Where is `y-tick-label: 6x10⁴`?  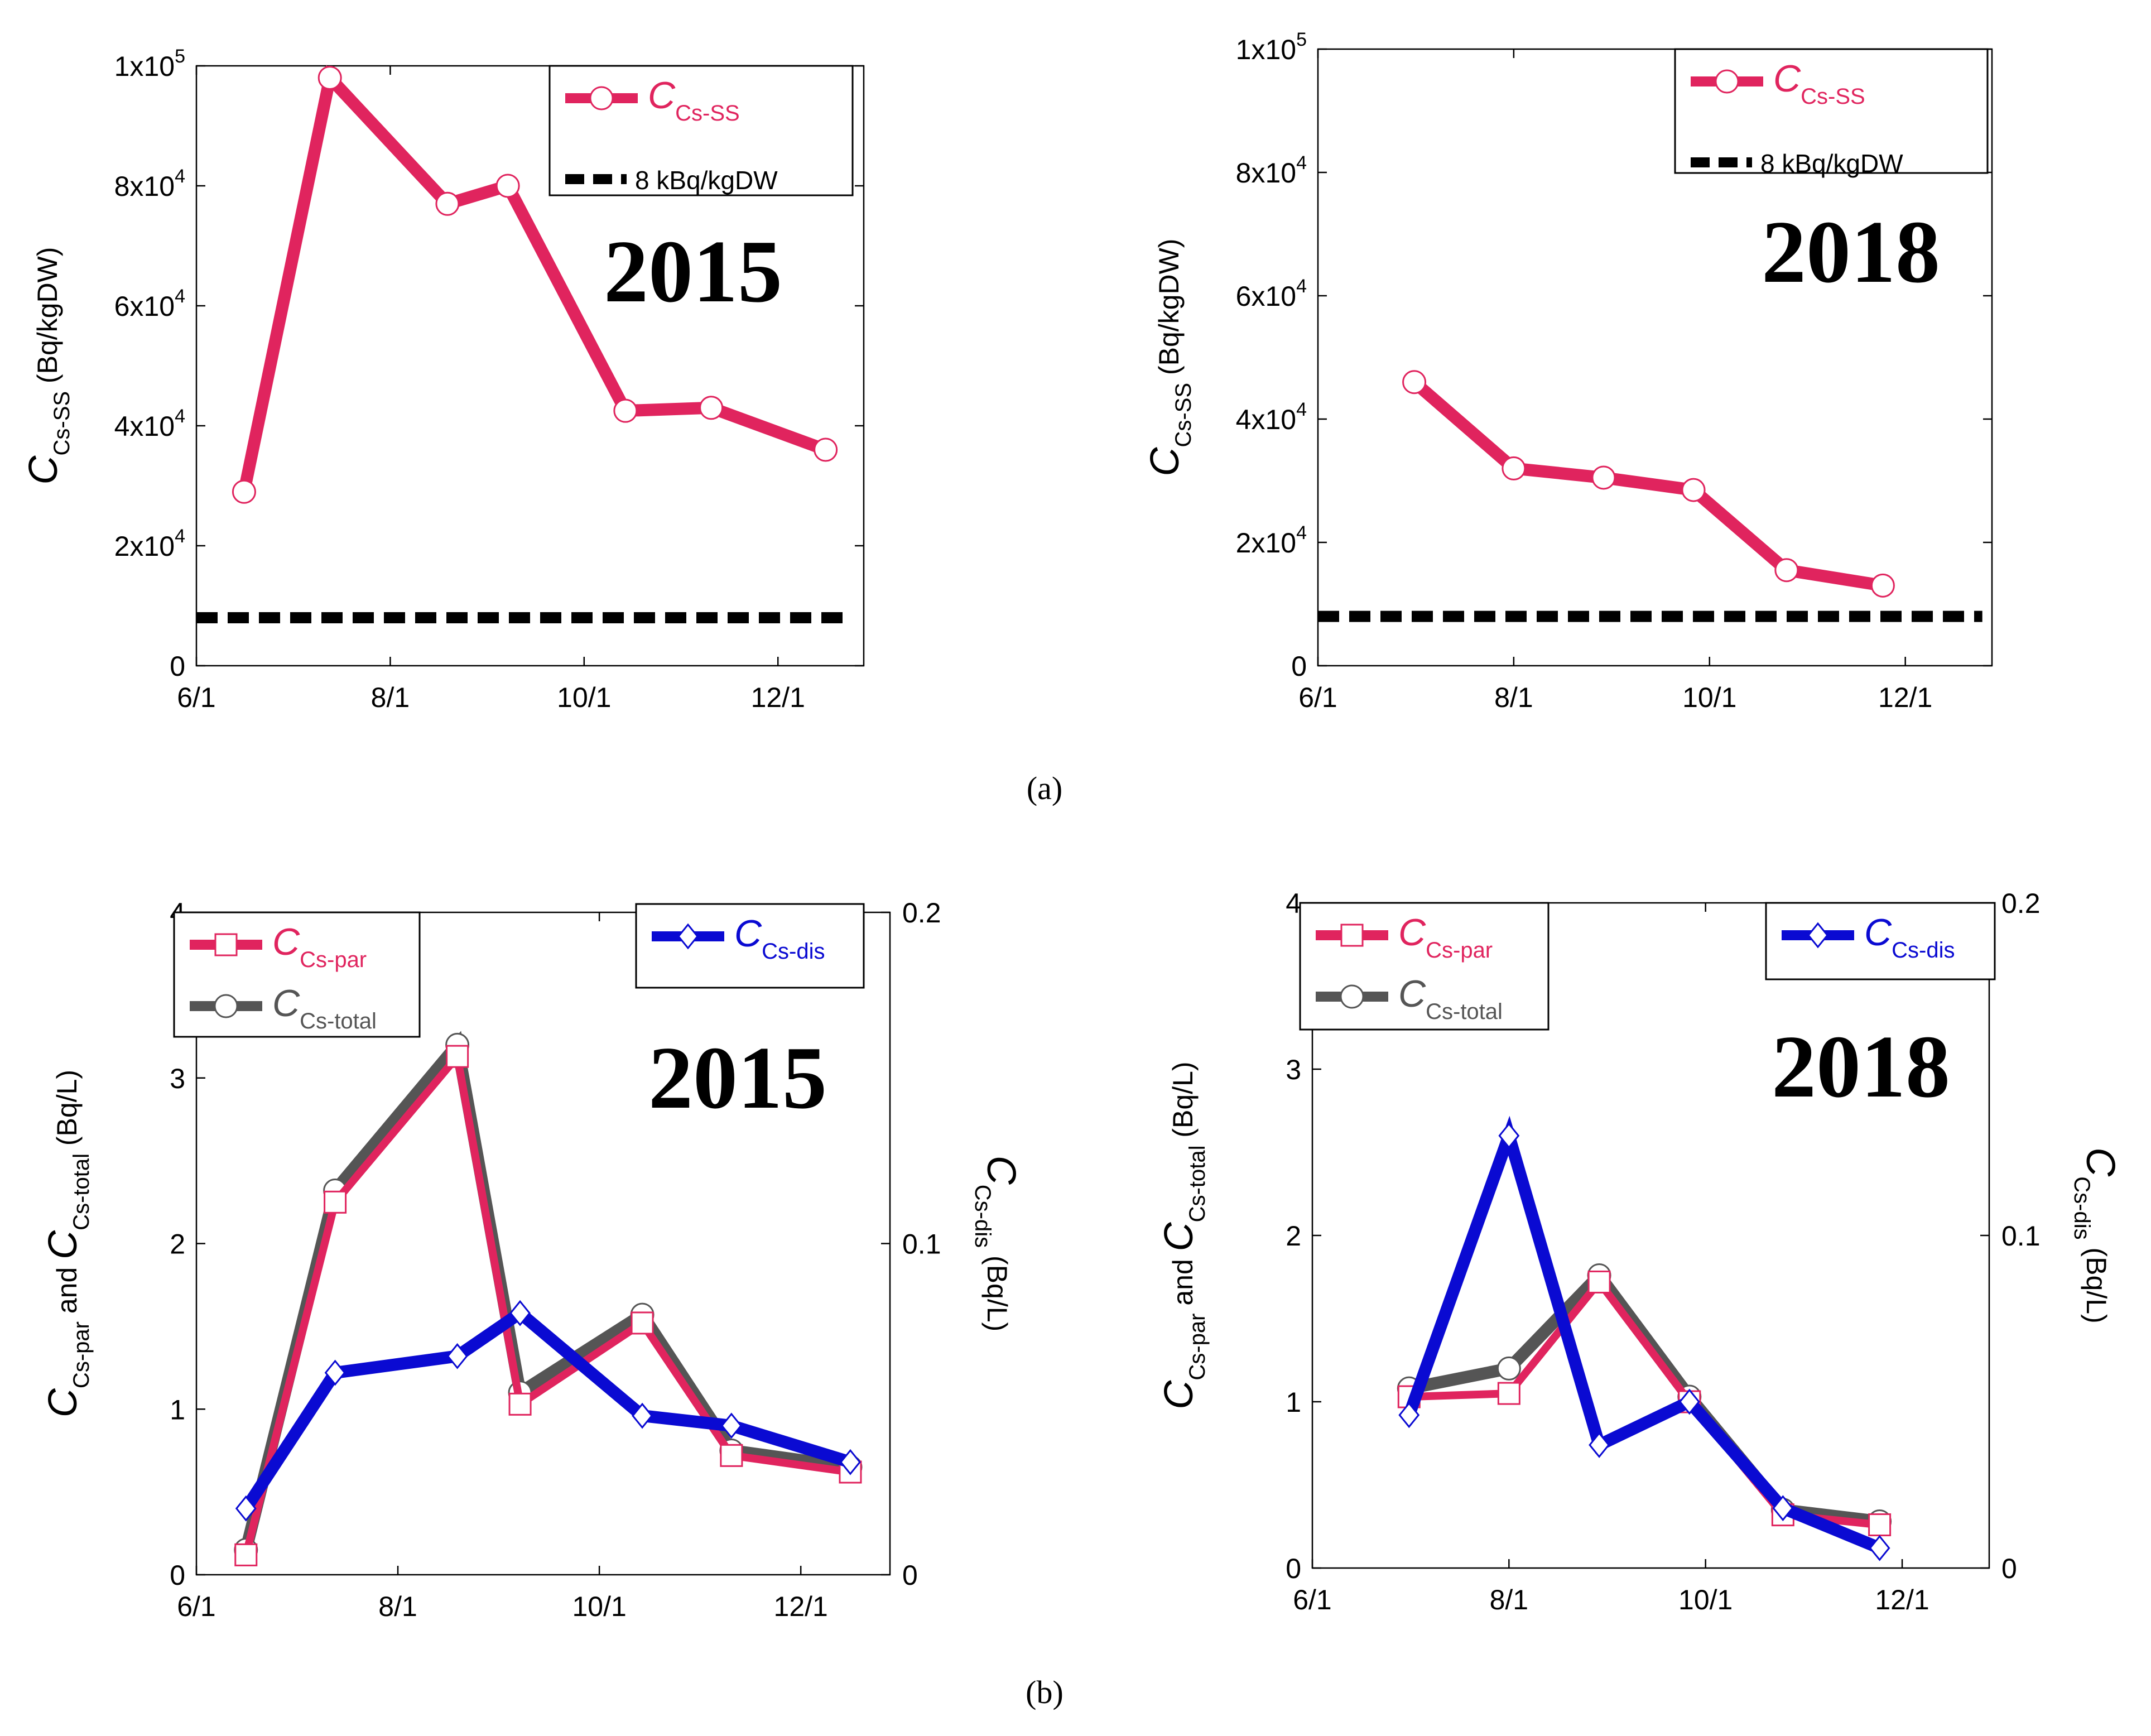 y-tick-label: 6x10⁴ is located at coordinates (149, 304).